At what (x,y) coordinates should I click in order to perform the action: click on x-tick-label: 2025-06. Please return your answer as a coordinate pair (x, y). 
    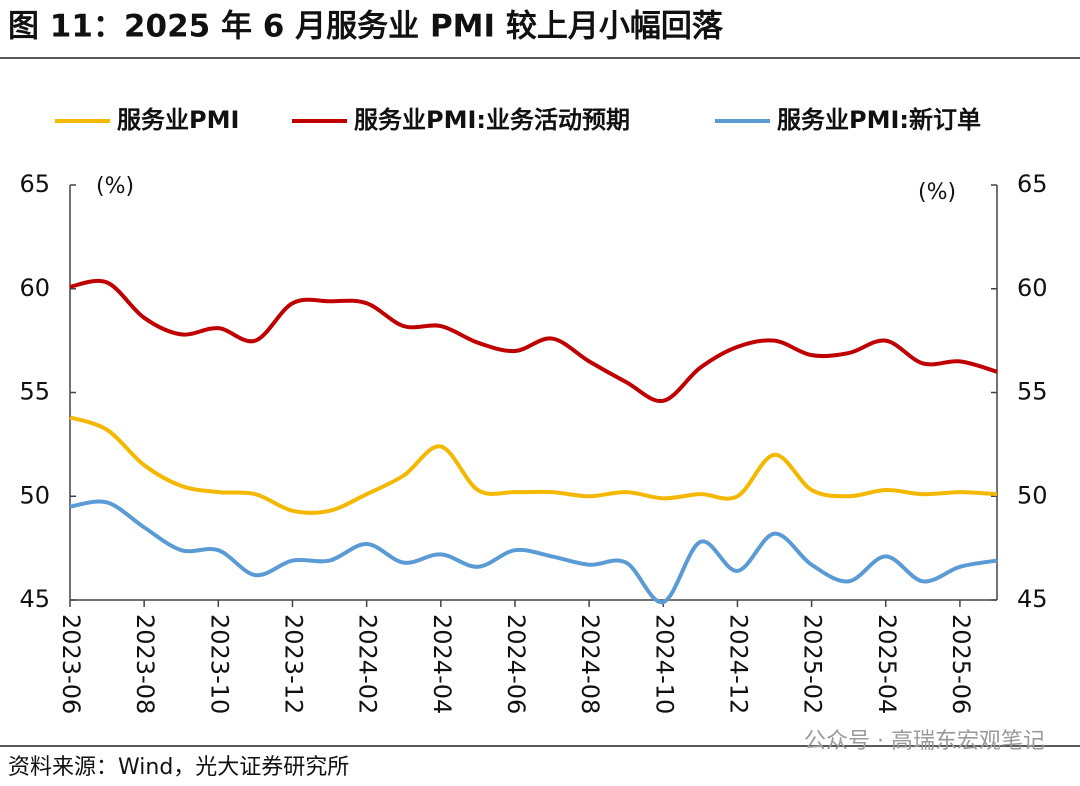
    Looking at the image, I should click on (961, 664).